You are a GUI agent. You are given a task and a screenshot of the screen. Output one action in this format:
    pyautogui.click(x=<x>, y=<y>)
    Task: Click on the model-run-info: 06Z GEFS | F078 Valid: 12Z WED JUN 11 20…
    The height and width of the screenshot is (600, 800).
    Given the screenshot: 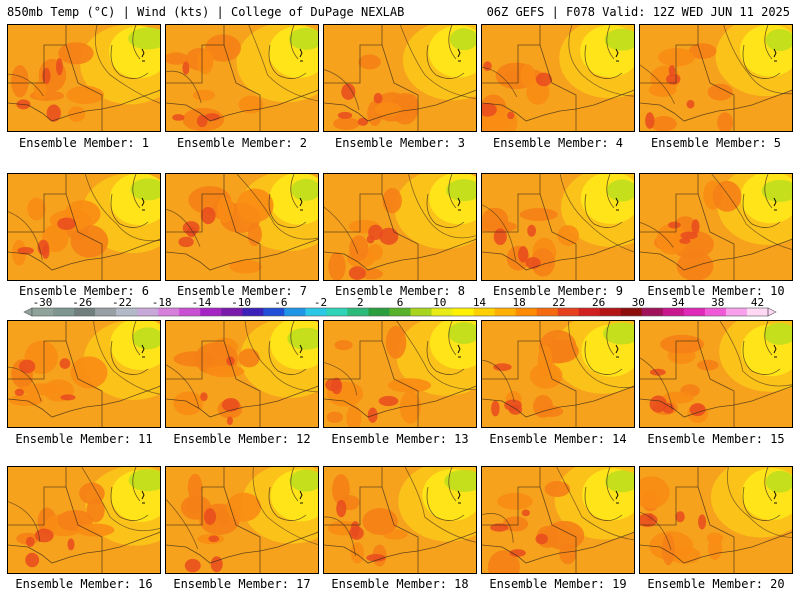 What is the action you would take?
    pyautogui.click(x=638, y=12)
    